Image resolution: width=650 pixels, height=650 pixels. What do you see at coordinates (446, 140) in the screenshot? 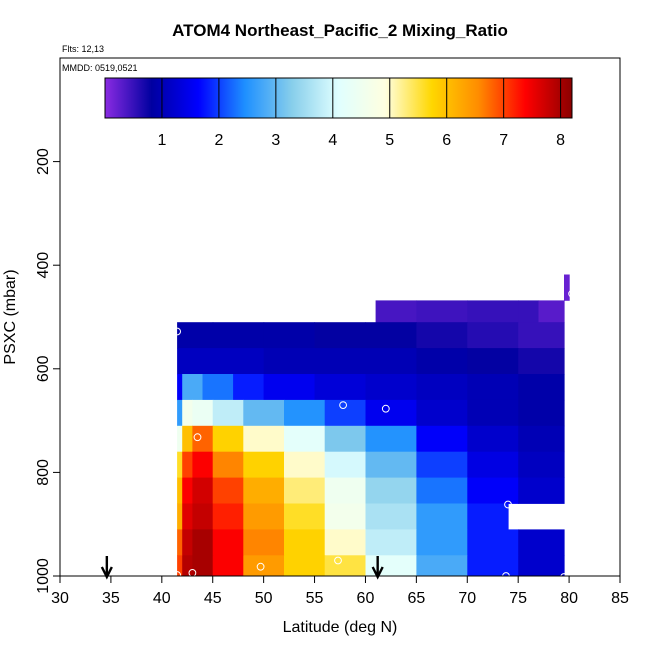
I see `colorbar-tick-label: 6` at bounding box center [446, 140].